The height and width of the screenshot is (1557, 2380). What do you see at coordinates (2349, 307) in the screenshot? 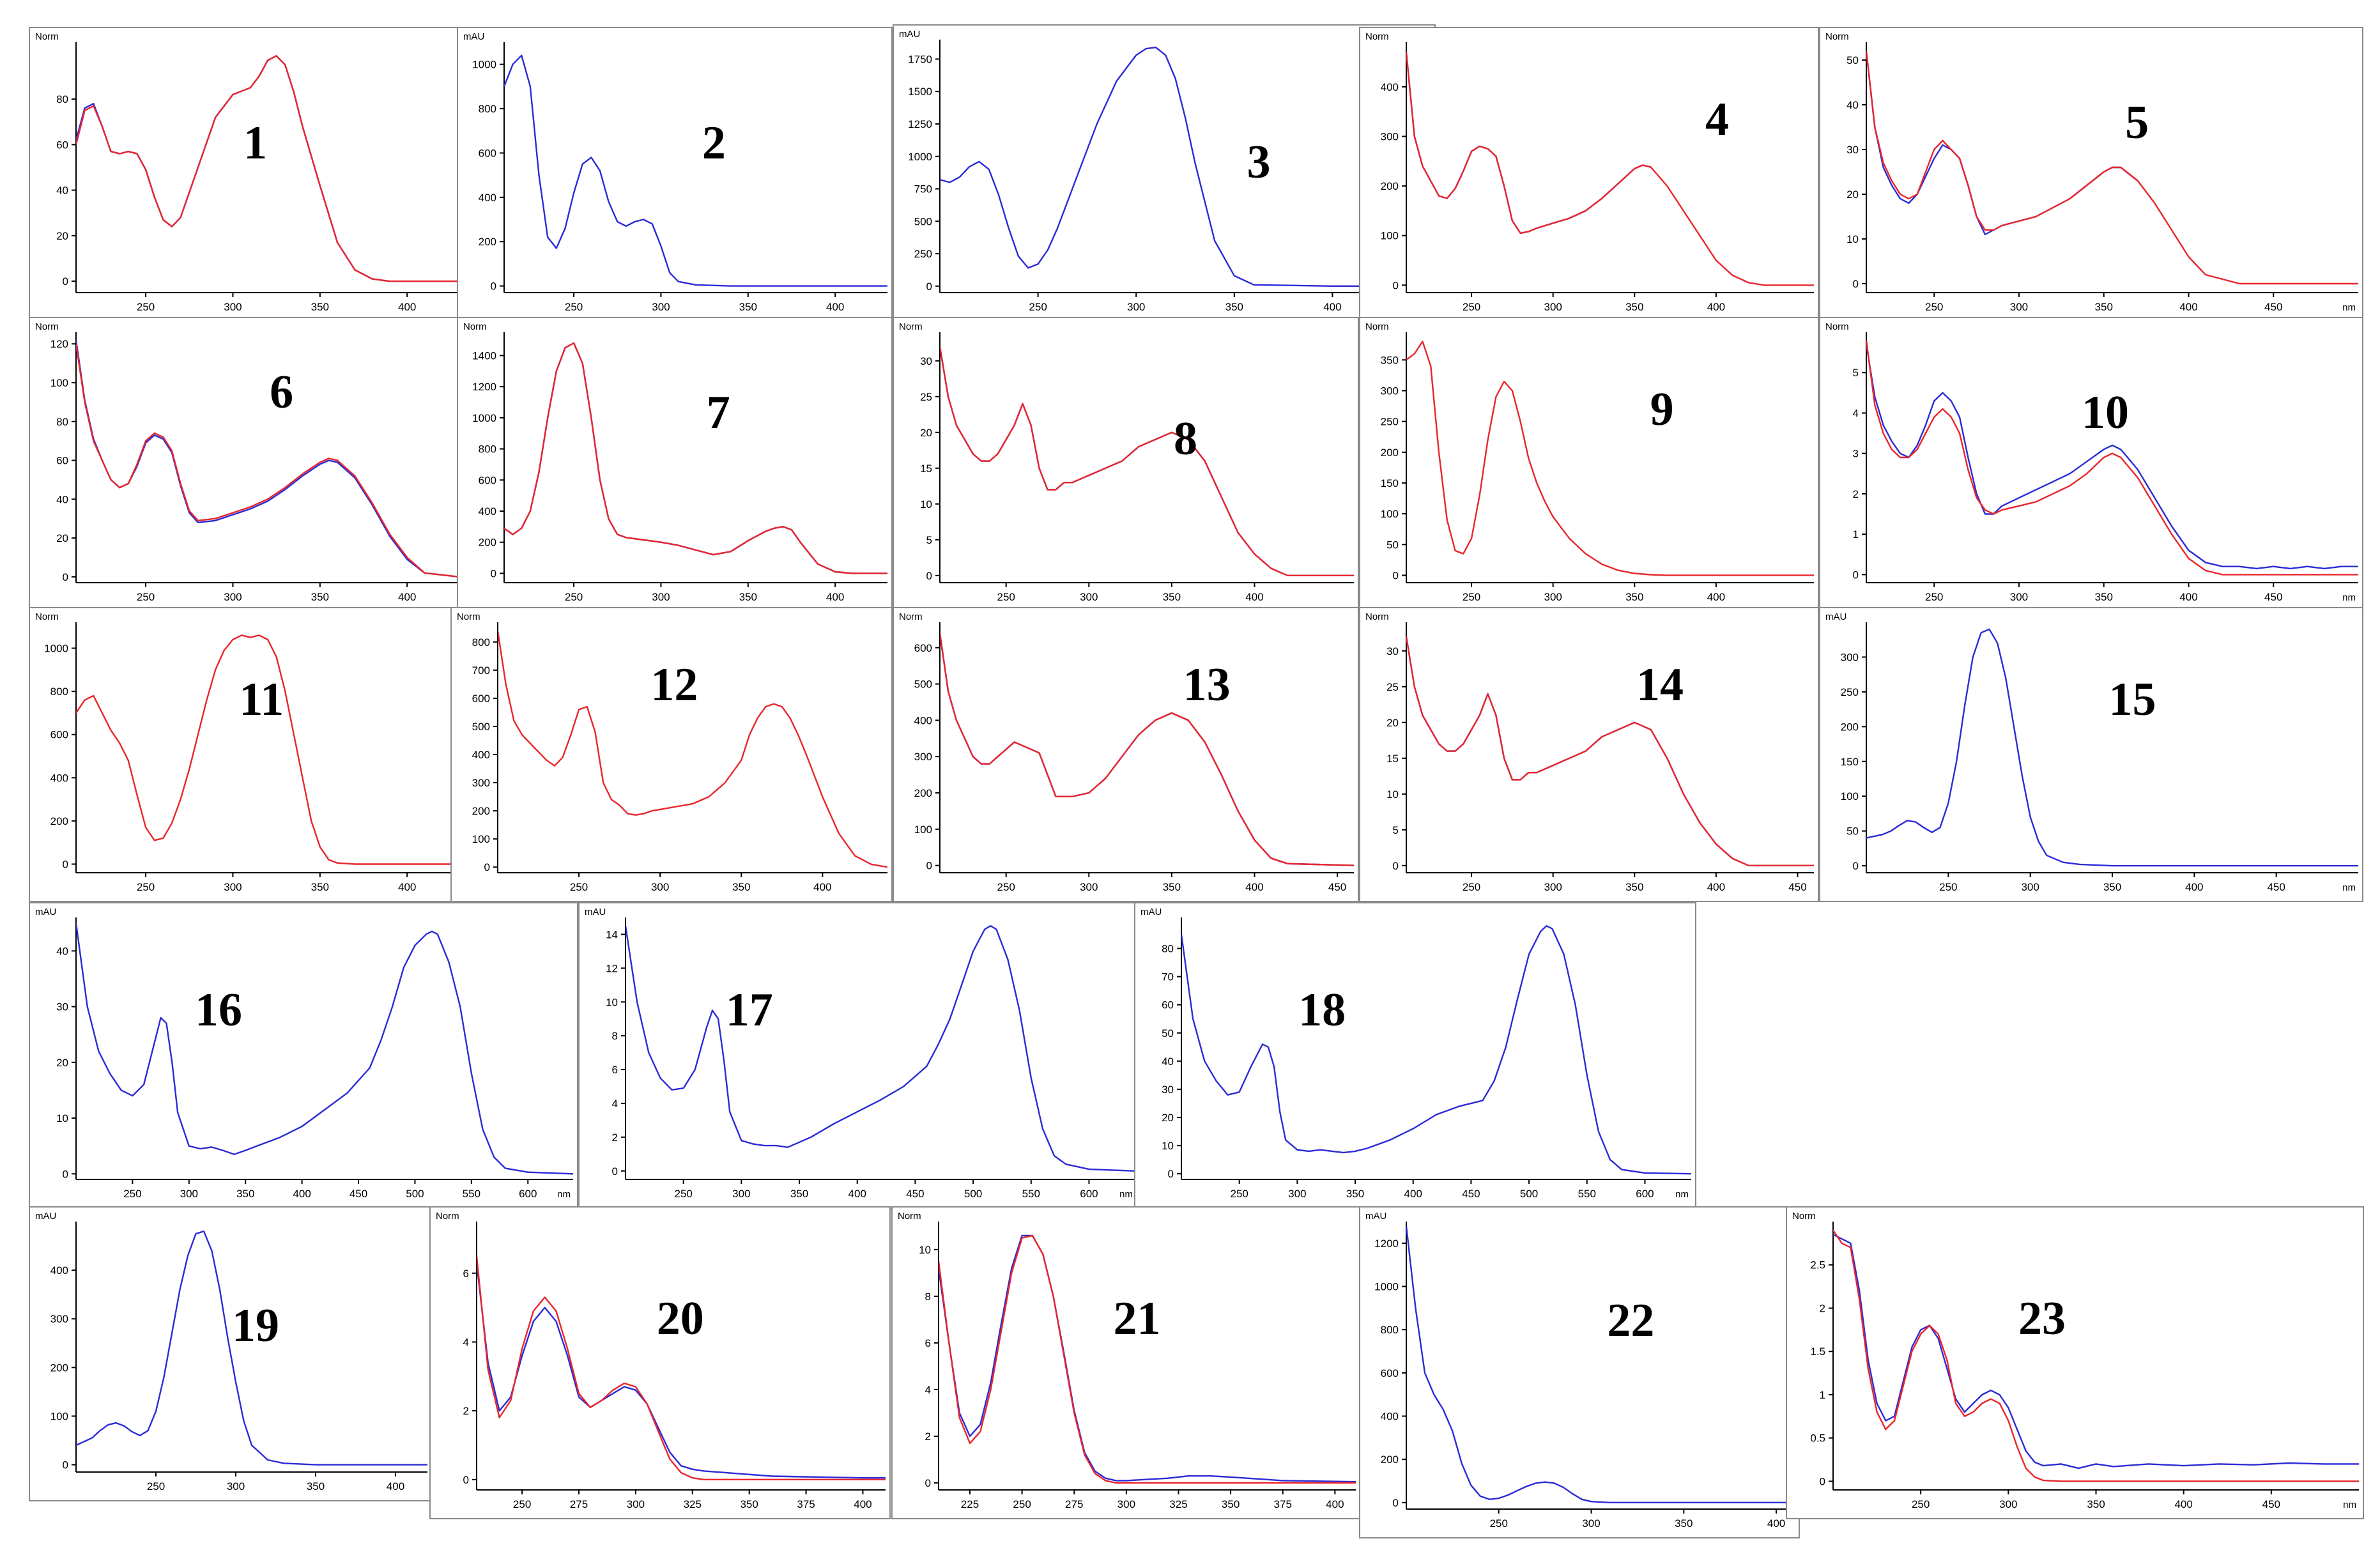
I see `x-unit-label: nm` at bounding box center [2349, 307].